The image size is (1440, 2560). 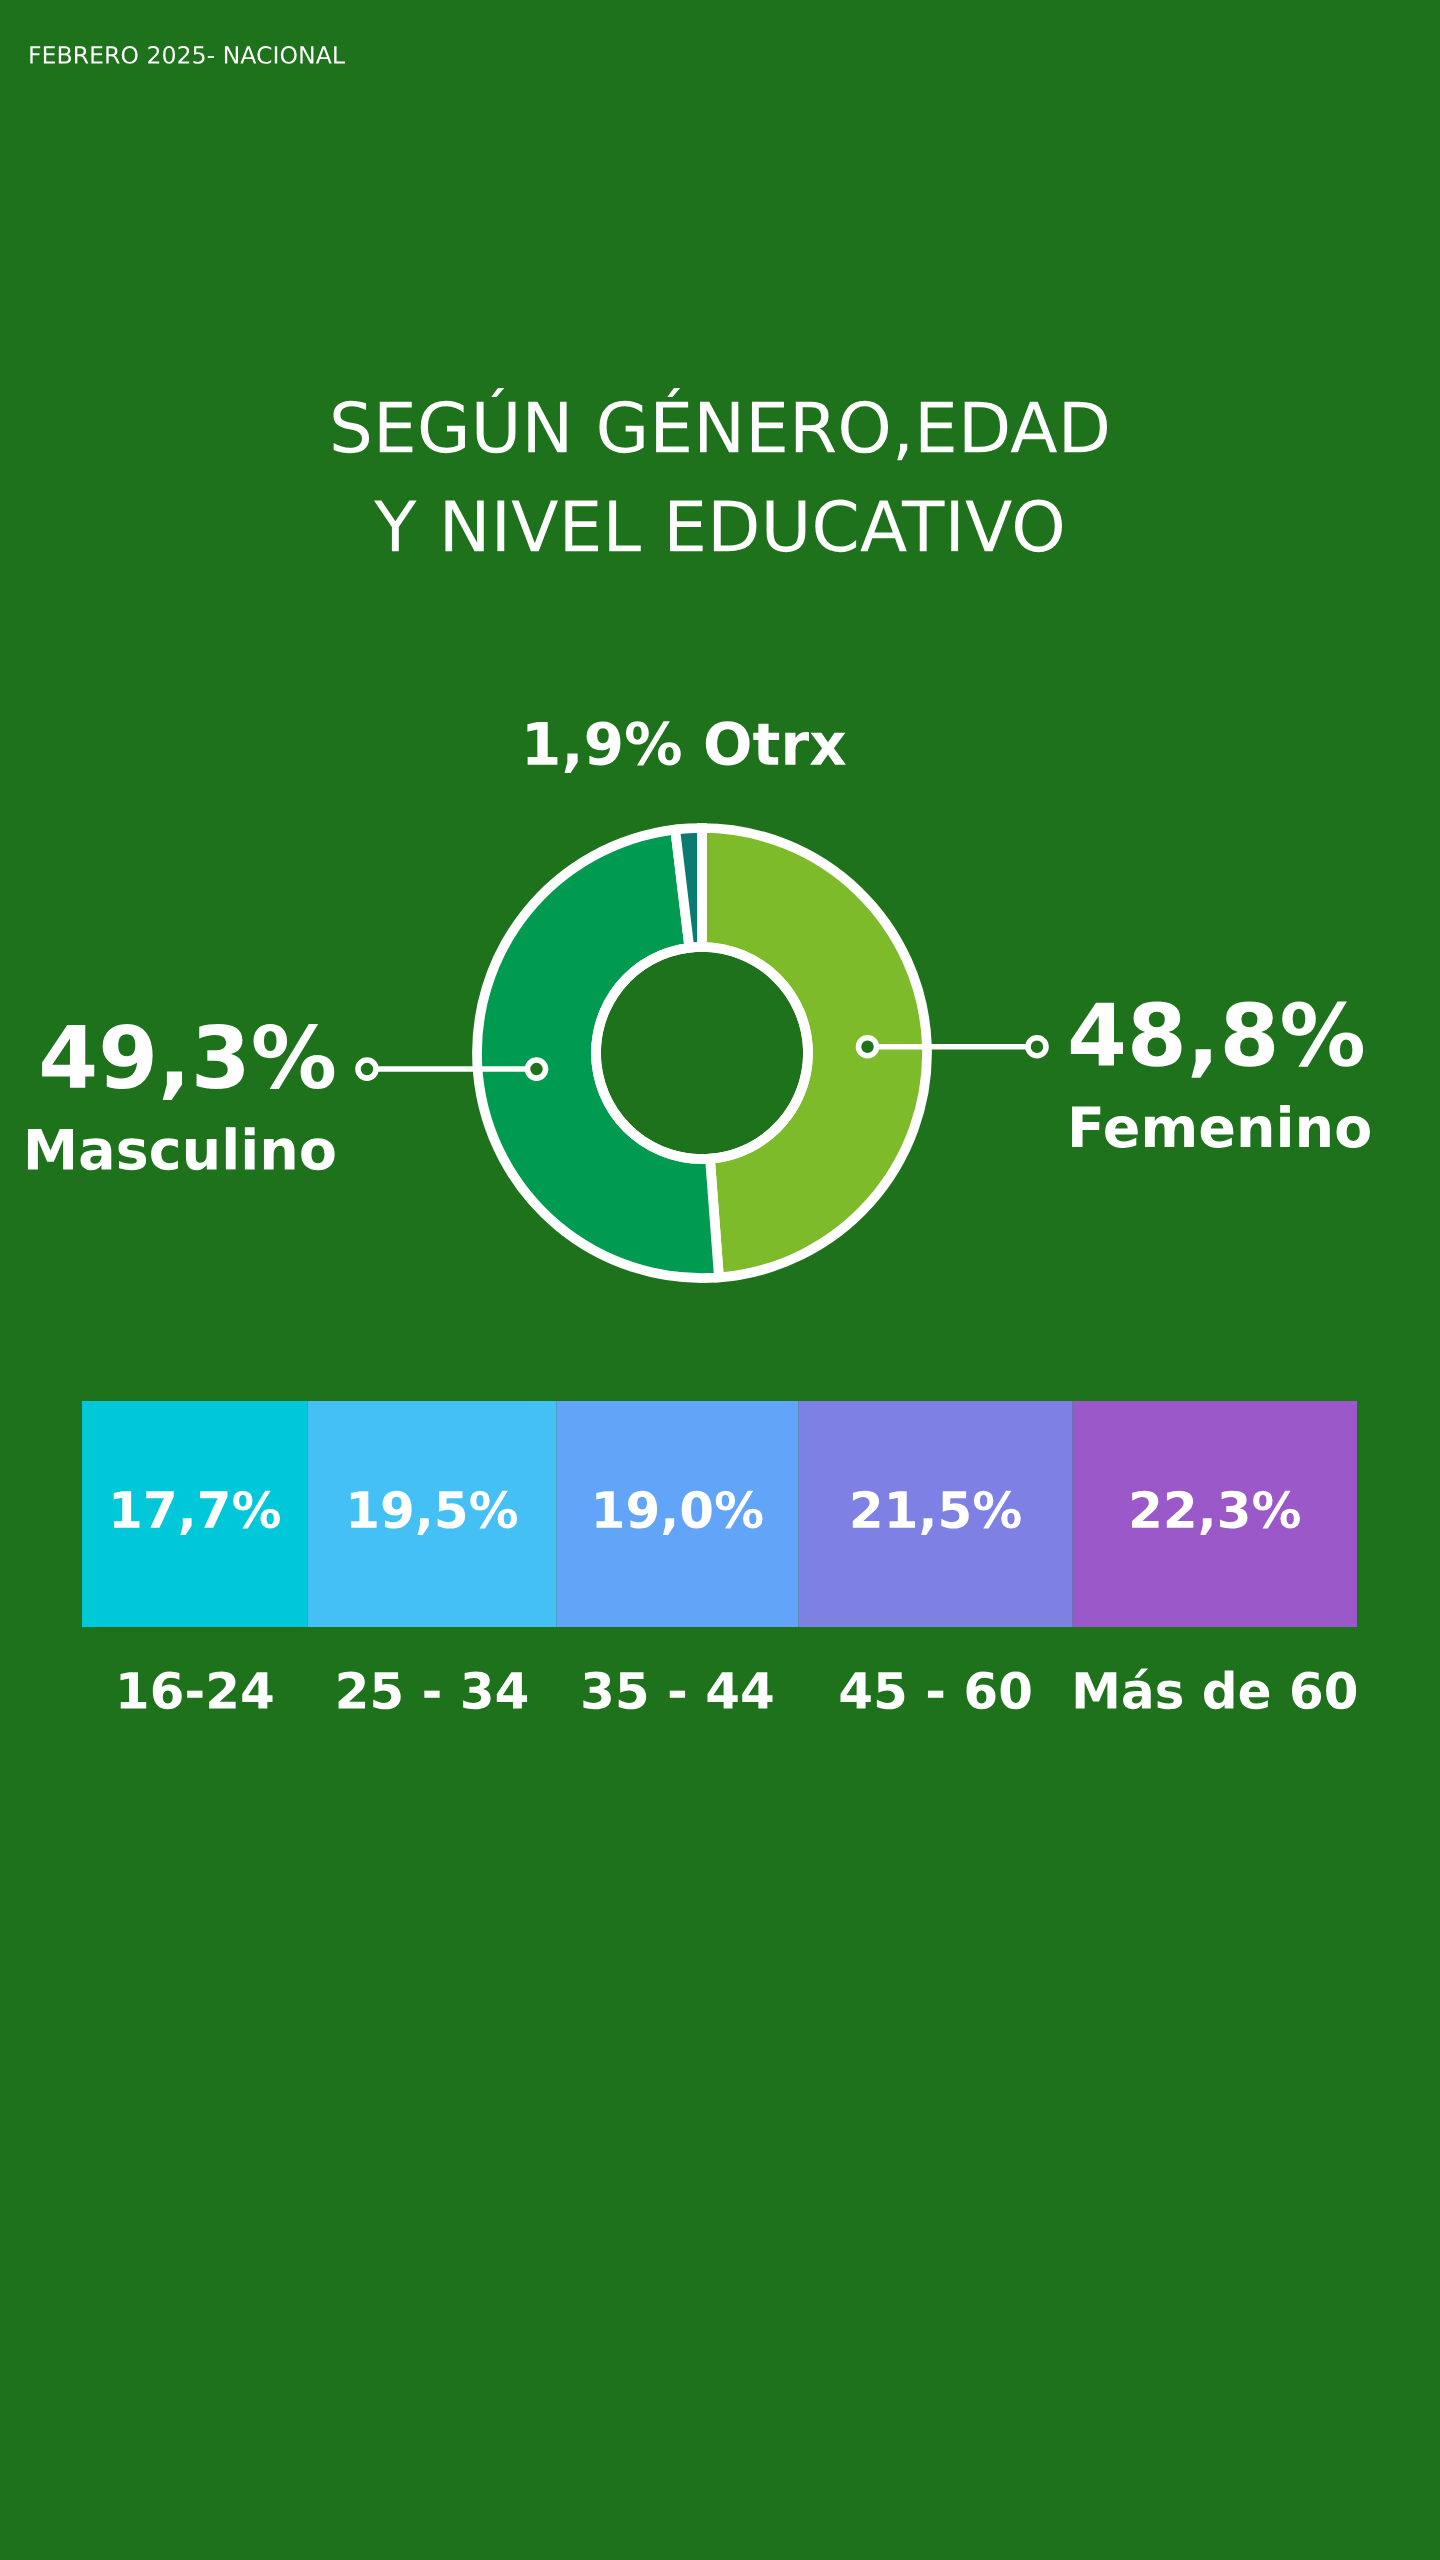 I want to click on data-label: 21,5%, so click(x=936, y=1512).